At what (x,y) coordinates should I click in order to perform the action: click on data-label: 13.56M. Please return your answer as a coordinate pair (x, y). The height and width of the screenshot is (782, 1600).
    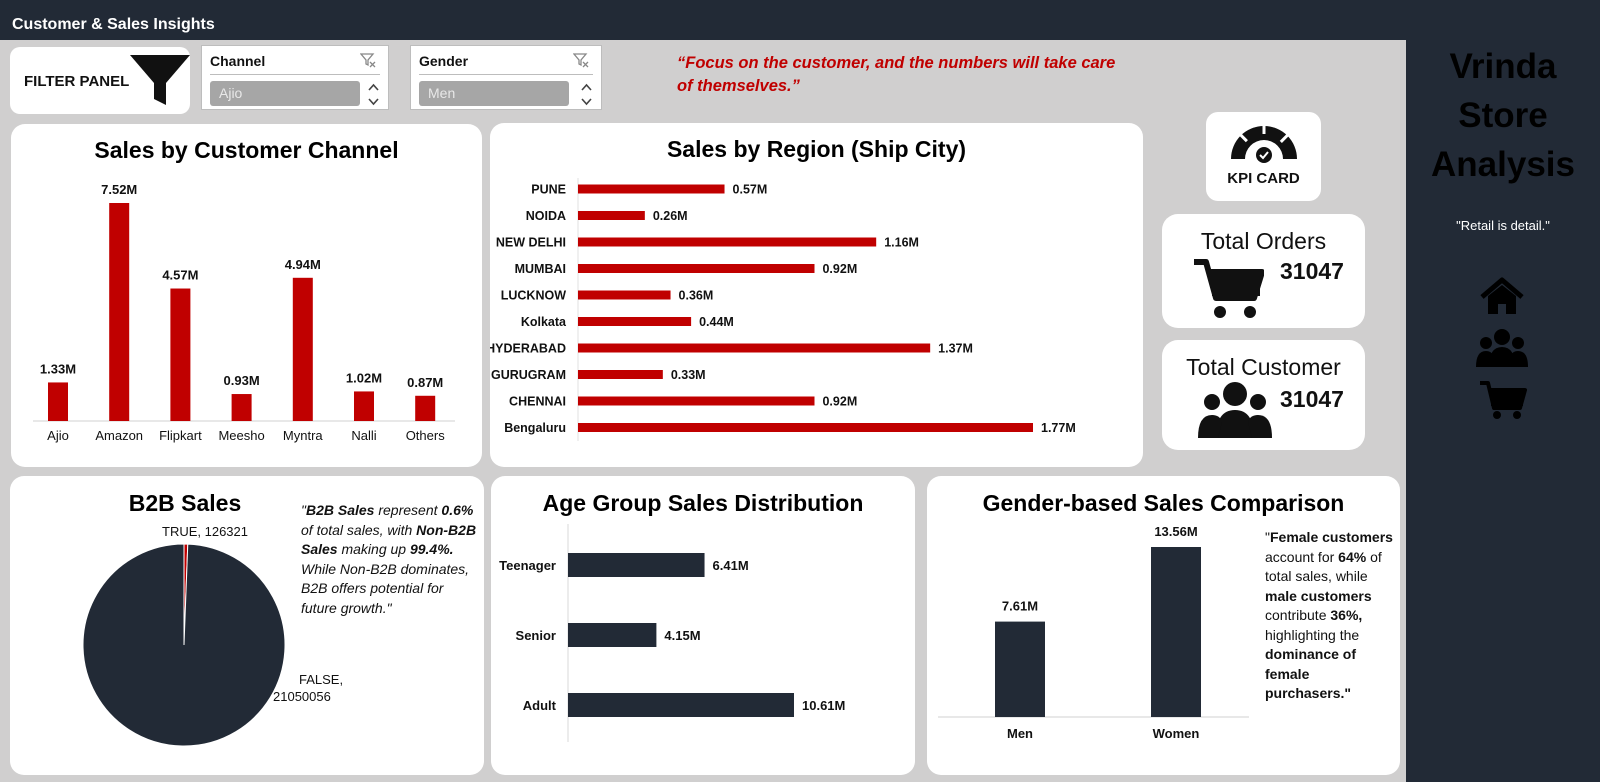
    Looking at the image, I should click on (1175, 531).